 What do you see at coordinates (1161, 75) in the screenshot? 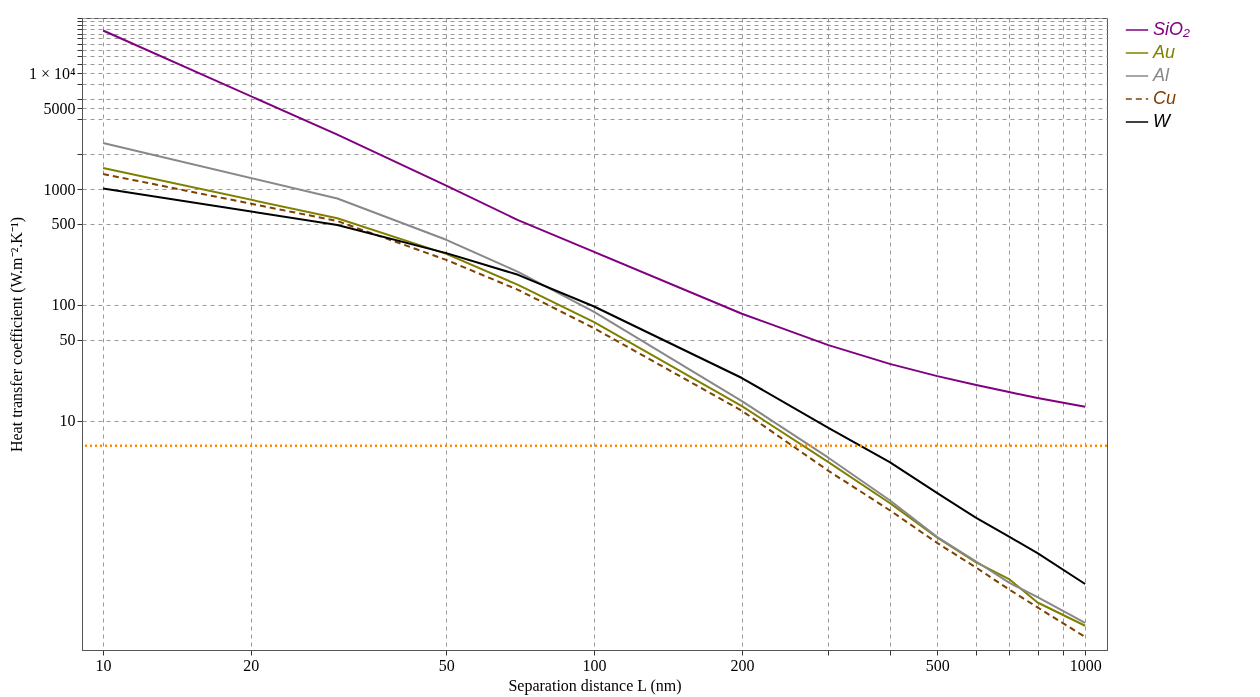
I see `legend-label: Al` at bounding box center [1161, 75].